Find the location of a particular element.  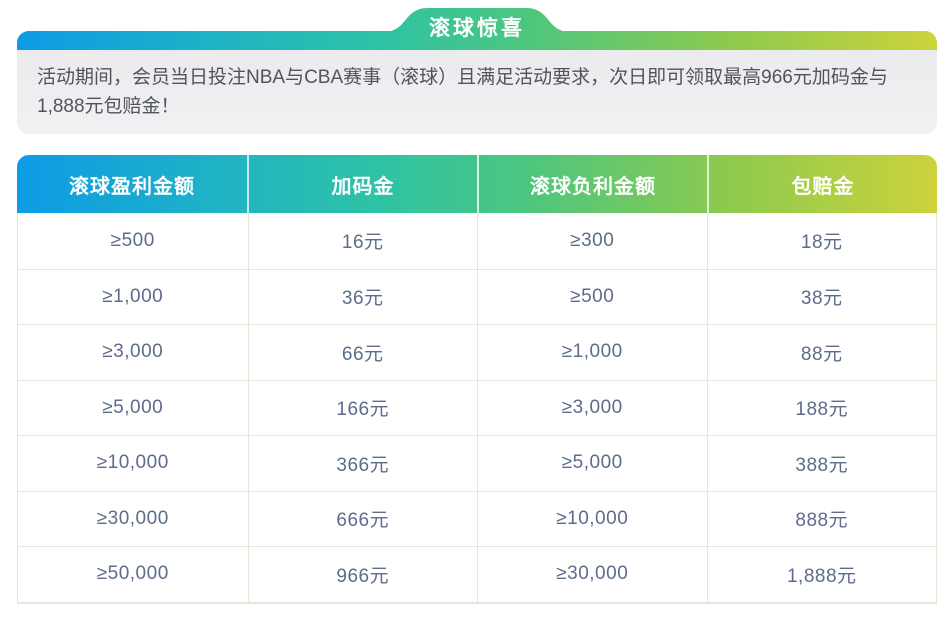

table-header: 滚球盈利金额 加码金 滚球负利金额 包赔金 is located at coordinates (477, 184).